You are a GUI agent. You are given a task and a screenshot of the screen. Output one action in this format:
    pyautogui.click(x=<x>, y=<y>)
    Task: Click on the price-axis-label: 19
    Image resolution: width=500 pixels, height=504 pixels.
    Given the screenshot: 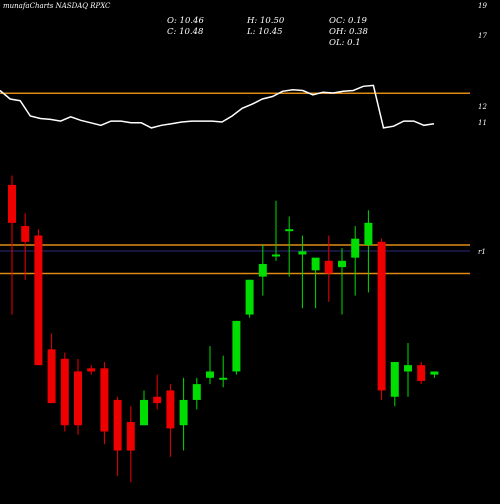 What is the action you would take?
    pyautogui.click(x=482, y=6)
    